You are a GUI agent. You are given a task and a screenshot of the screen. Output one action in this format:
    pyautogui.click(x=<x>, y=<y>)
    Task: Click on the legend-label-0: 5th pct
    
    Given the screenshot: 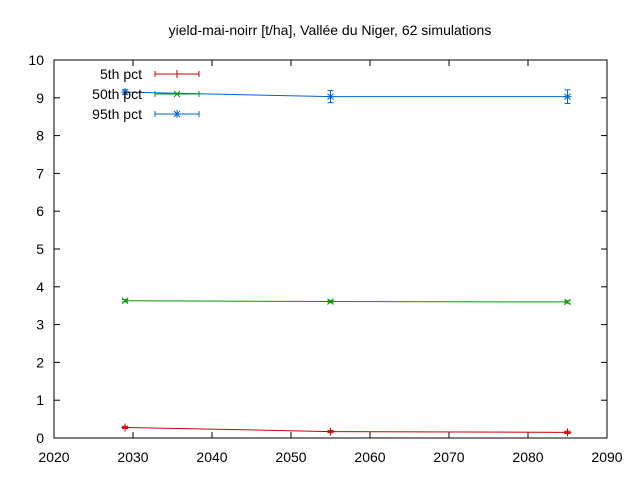 What is the action you would take?
    pyautogui.click(x=121, y=74)
    